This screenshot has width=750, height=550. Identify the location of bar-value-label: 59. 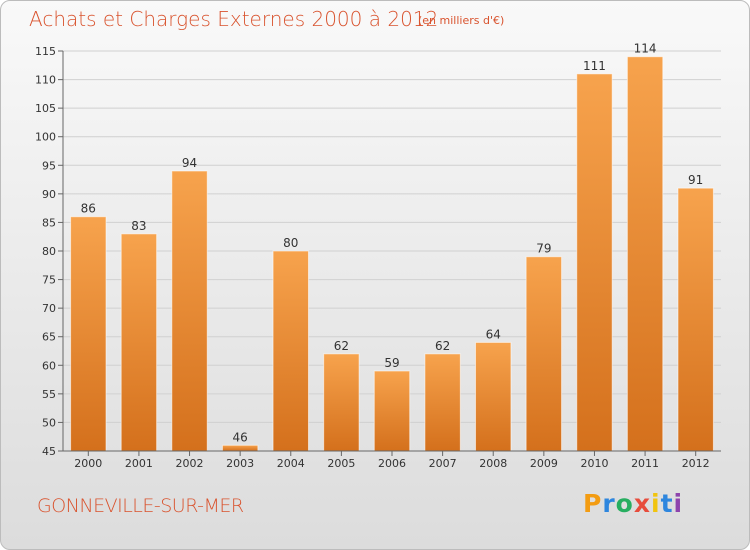
(391, 363).